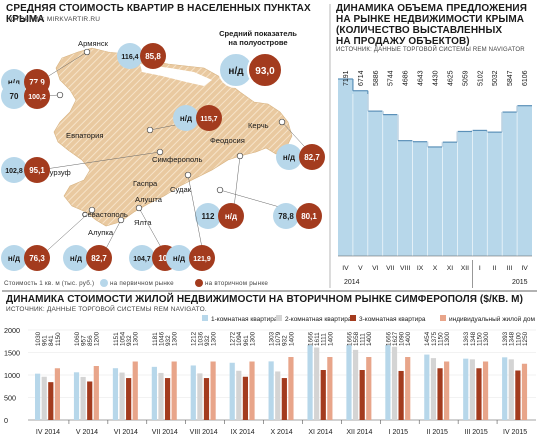 The width and height of the screenshot is (539, 443). Describe the element at coordinates (244, 319) in the screenshot. I see `legend-label: 1-комнатная квартира` at that location.